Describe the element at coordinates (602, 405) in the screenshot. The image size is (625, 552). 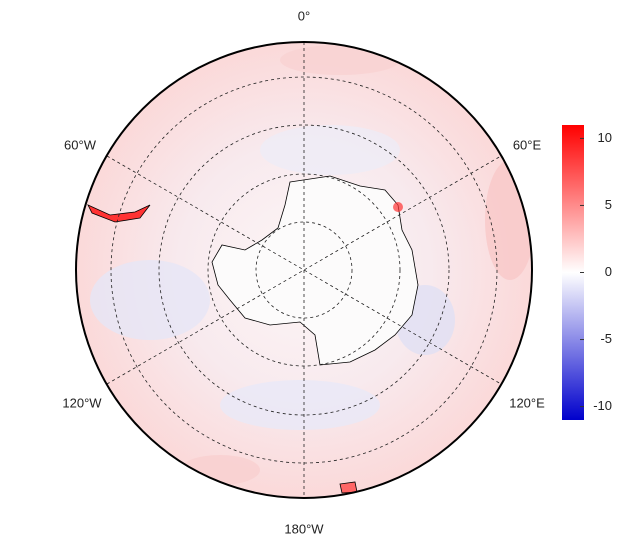
I see `colorbar-tick-label: -10` at that location.